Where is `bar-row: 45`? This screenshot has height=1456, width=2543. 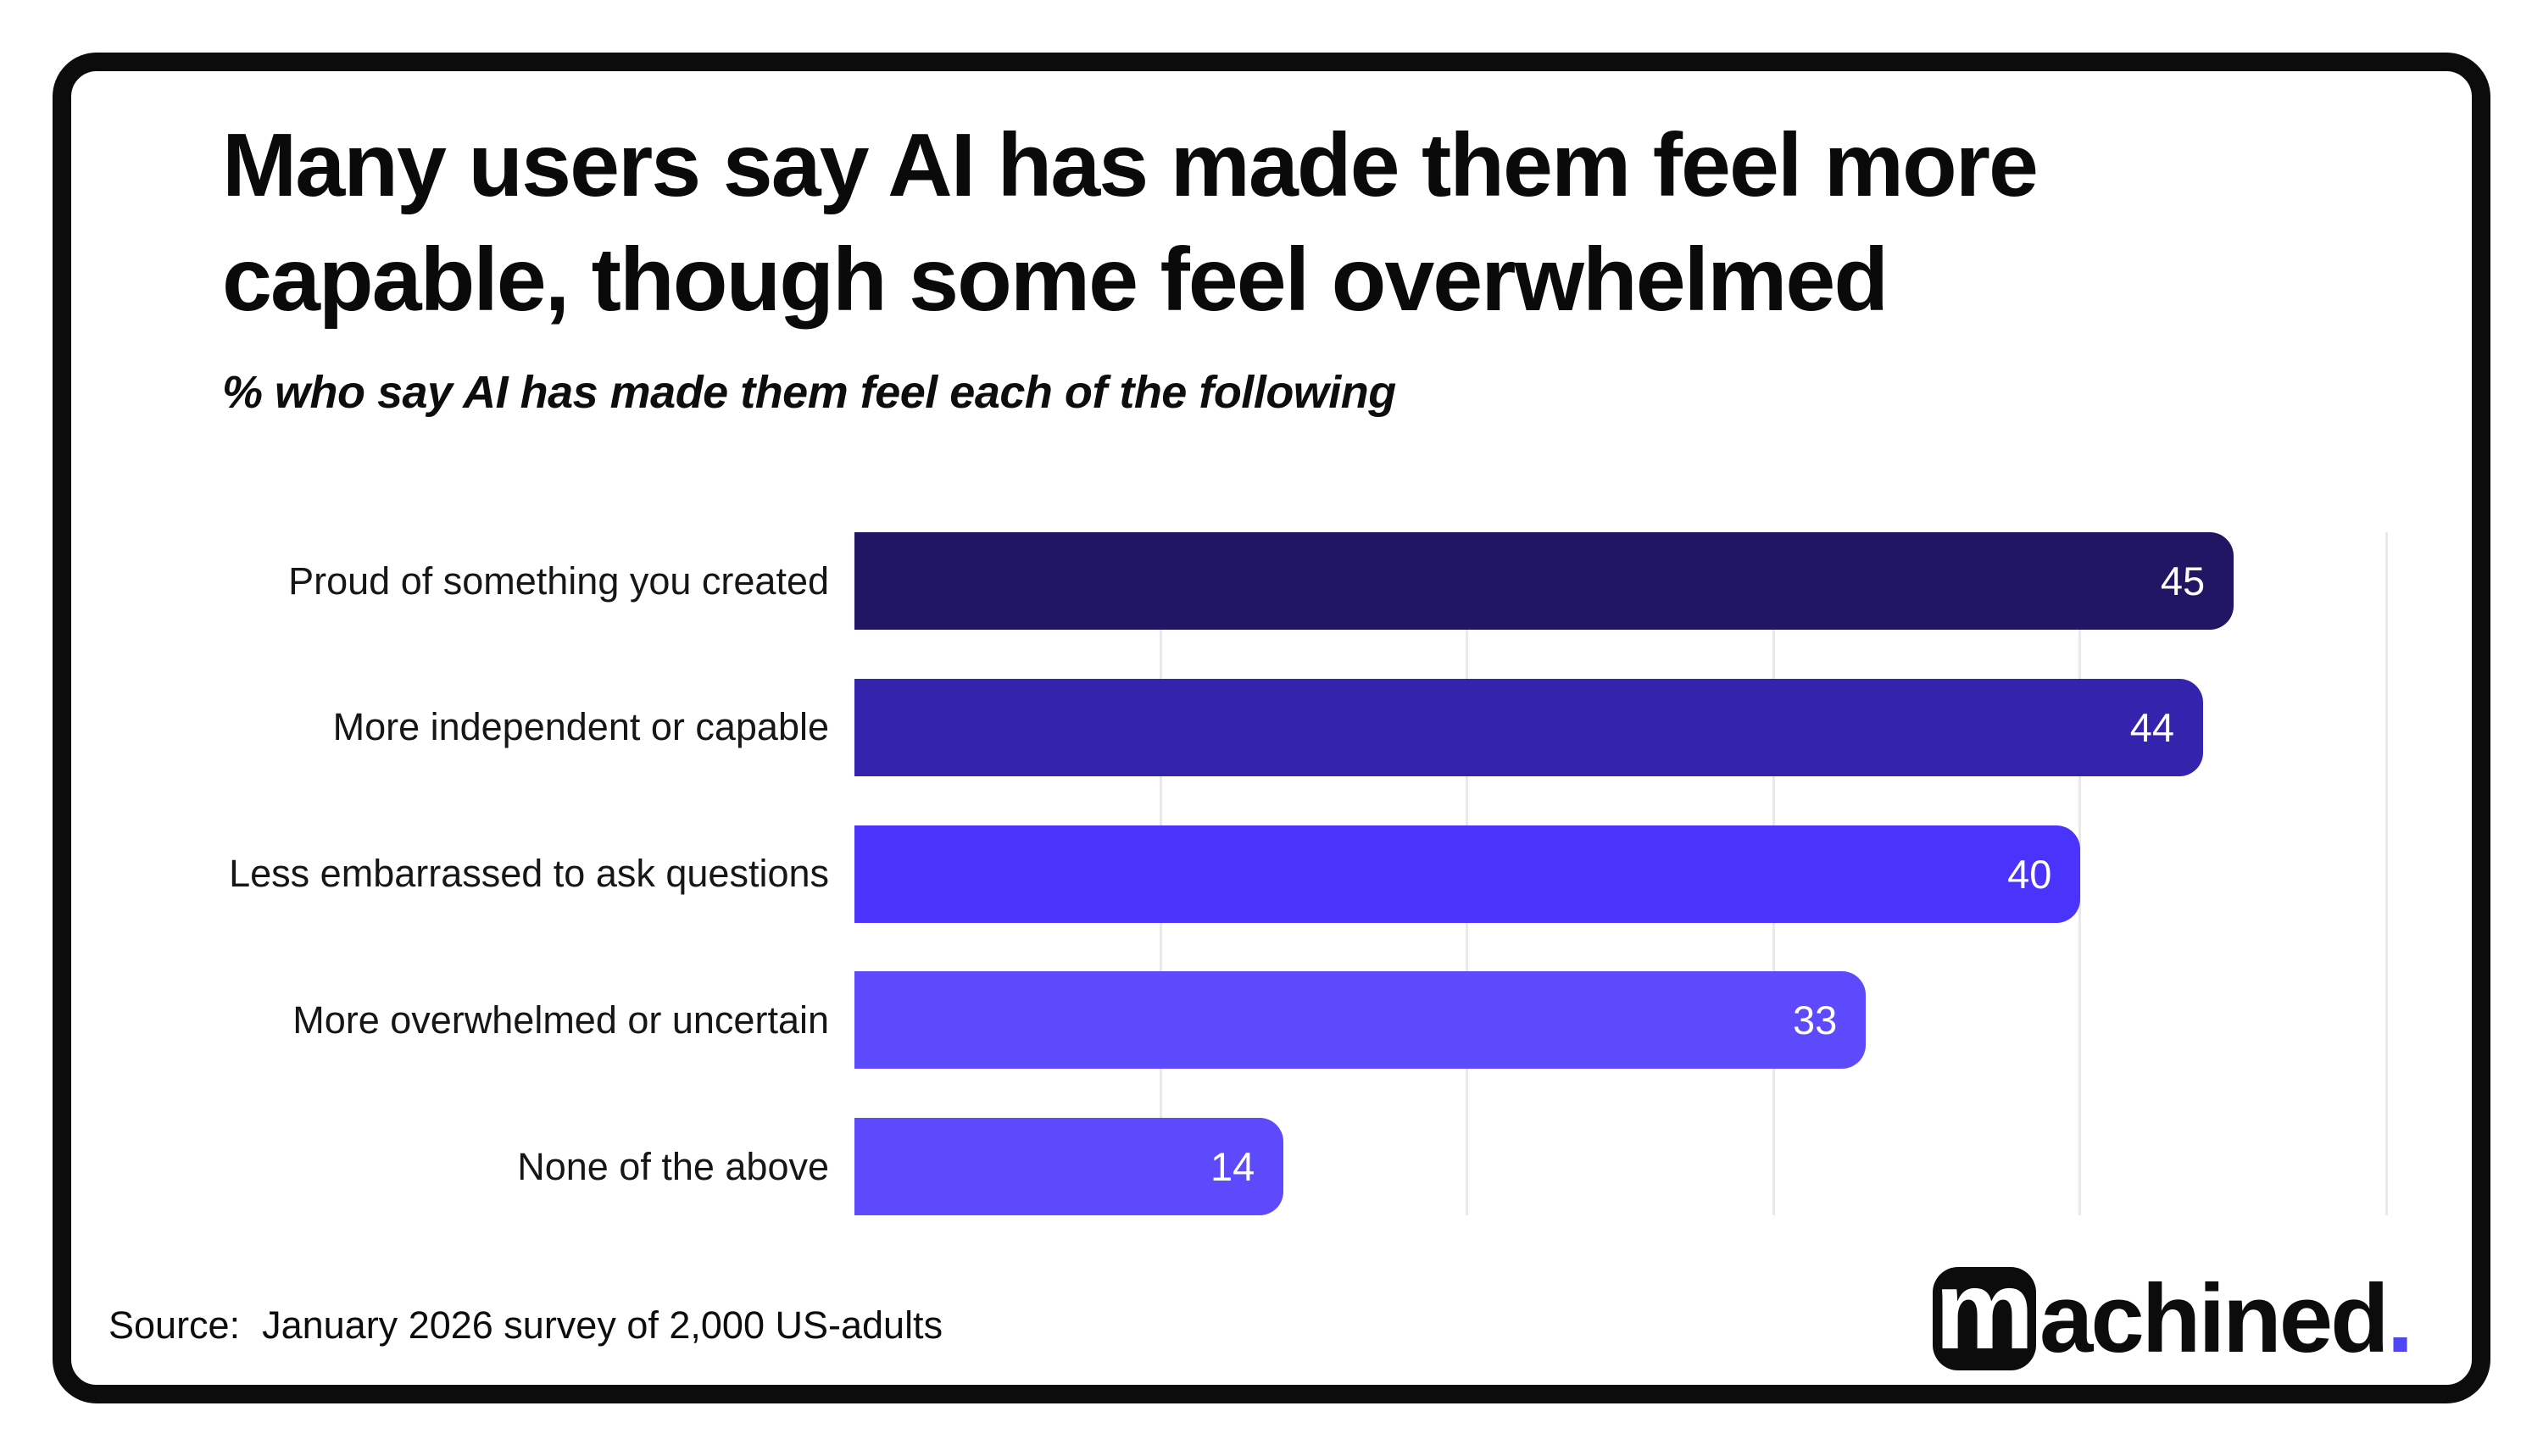 bar-row: 45 is located at coordinates (1621, 581).